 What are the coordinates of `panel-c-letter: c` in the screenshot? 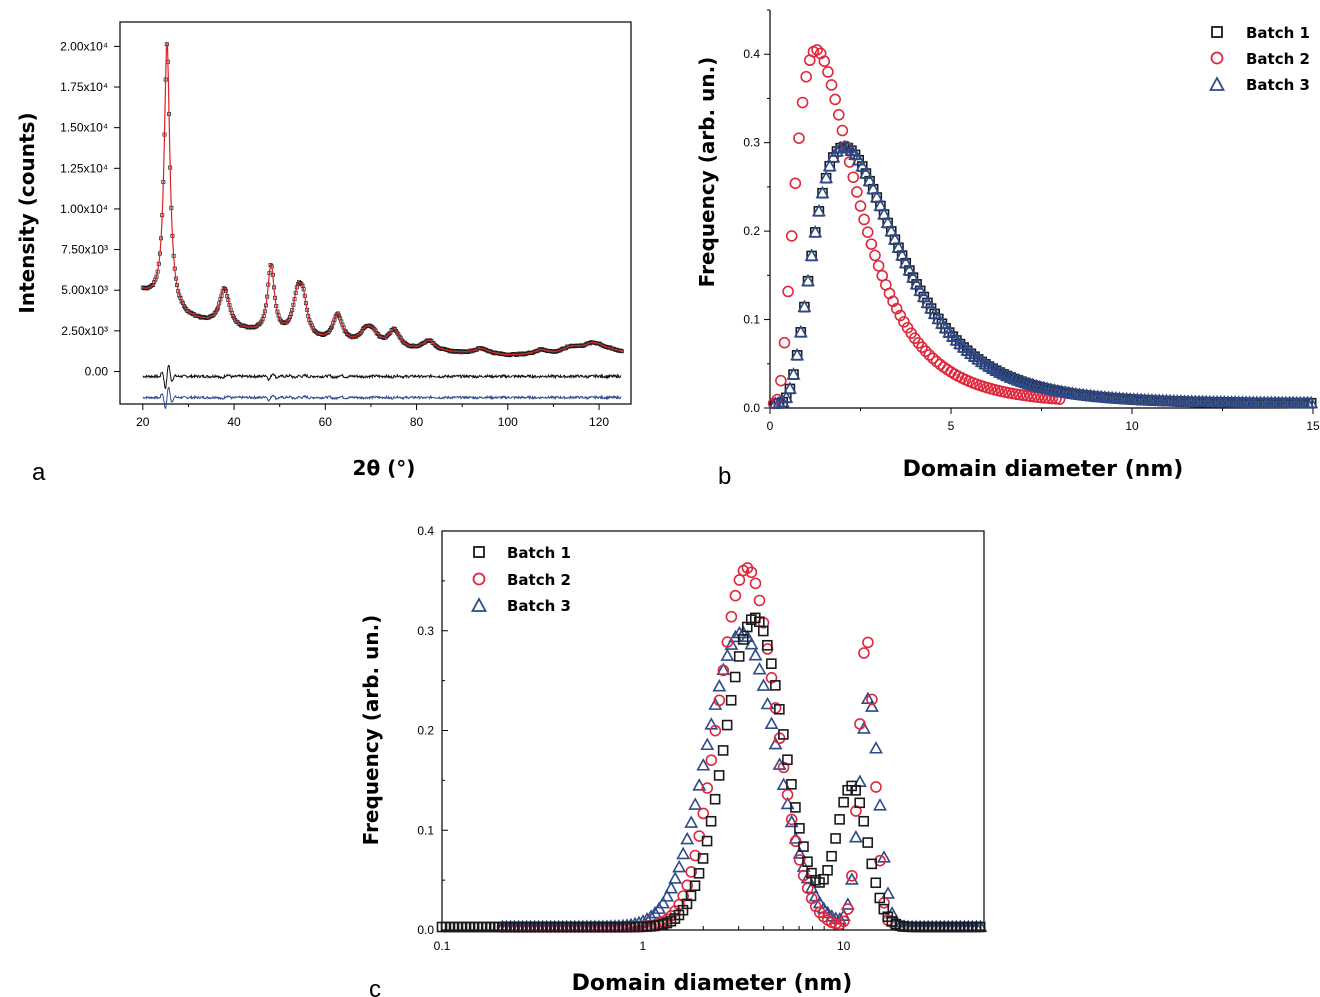 It's located at (375, 986).